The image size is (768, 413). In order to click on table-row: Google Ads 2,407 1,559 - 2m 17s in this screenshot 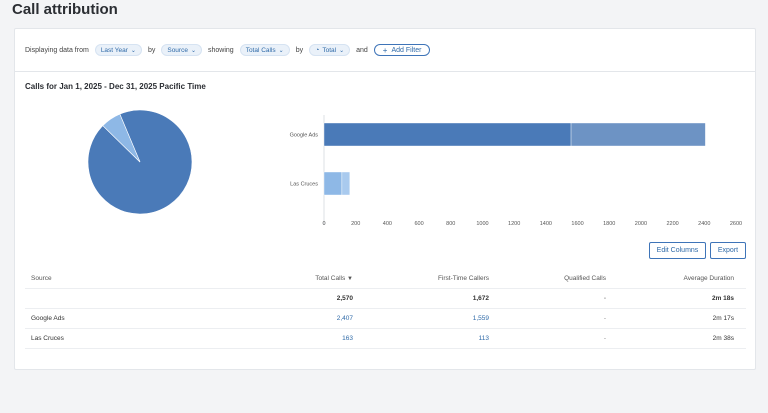, I will do `click(385, 319)`.